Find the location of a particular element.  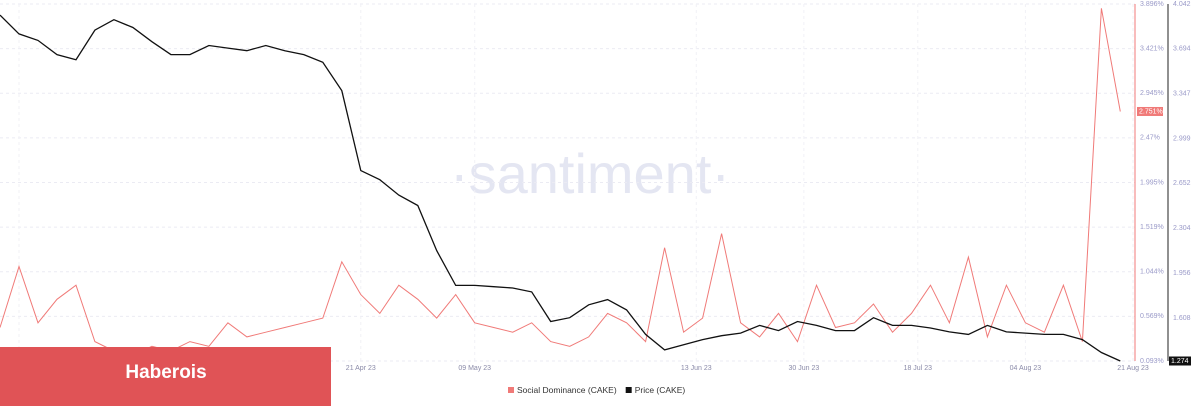

y-tick-label: 3.421% is located at coordinates (1152, 48).